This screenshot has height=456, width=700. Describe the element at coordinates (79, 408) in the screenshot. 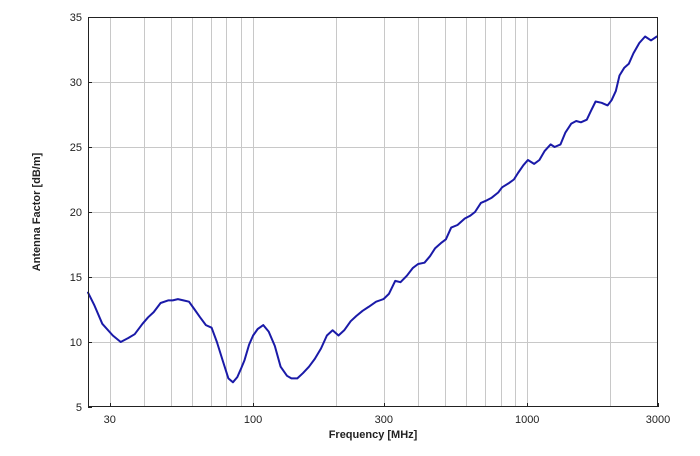

I see `y-tick-label: 5` at that location.